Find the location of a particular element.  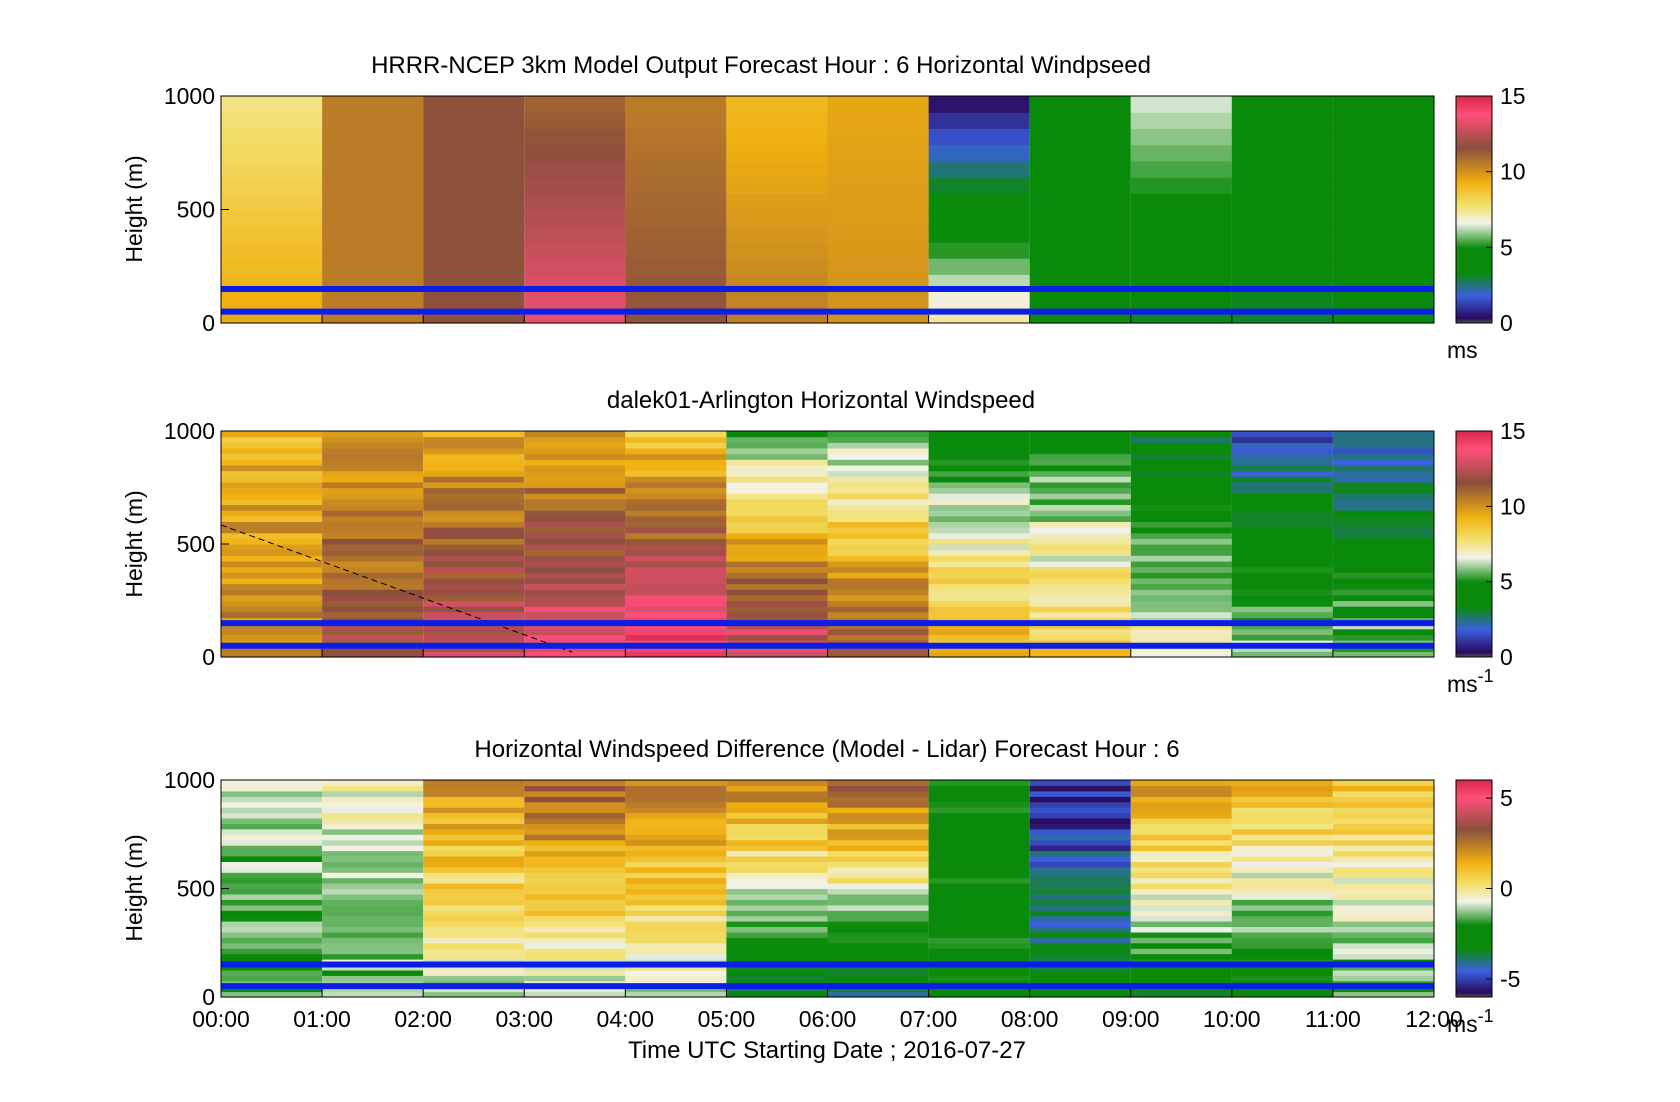

colorbar-tick-label: 0 is located at coordinates (1506, 657).